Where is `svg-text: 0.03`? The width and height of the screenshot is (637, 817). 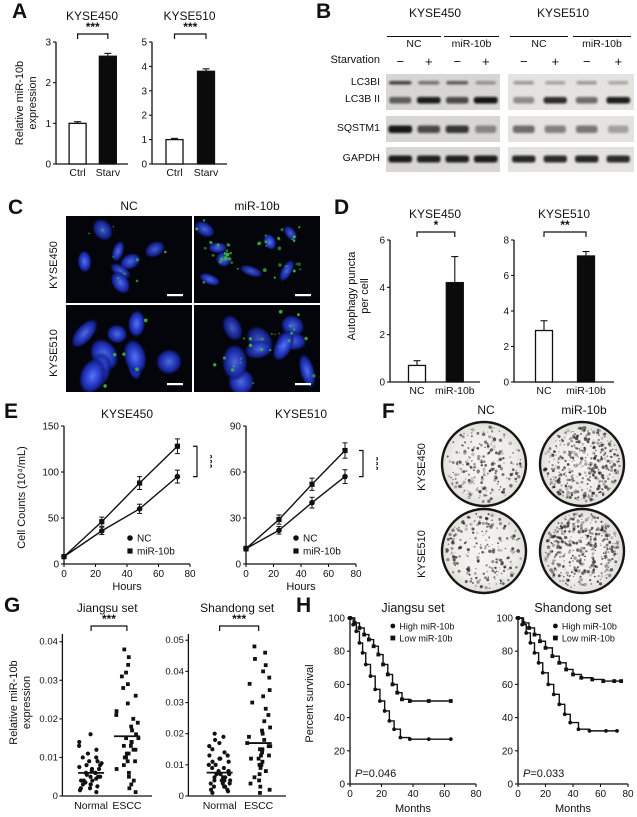
svg-text: 0.03 is located at coordinates (48, 680).